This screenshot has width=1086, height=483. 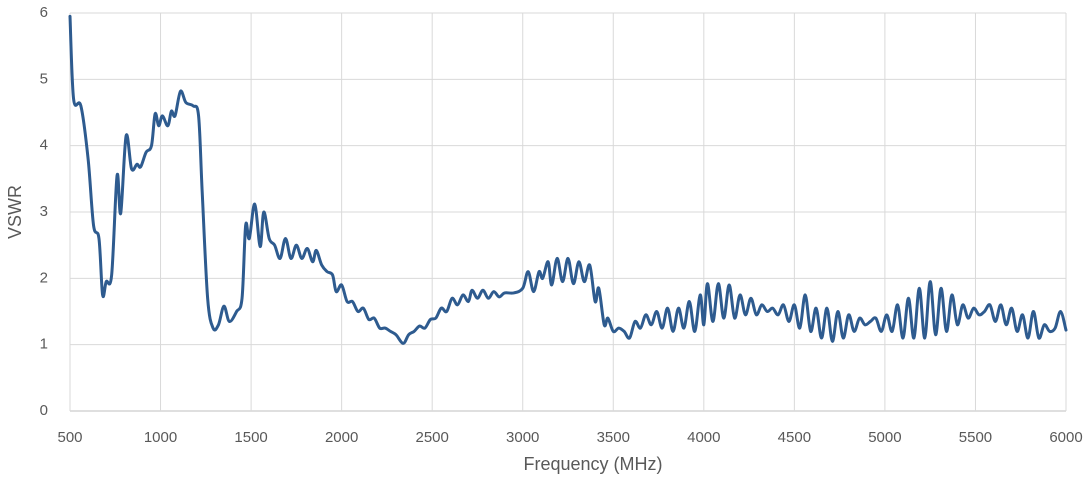 I want to click on x-tick-label: 5500, so click(x=975, y=437).